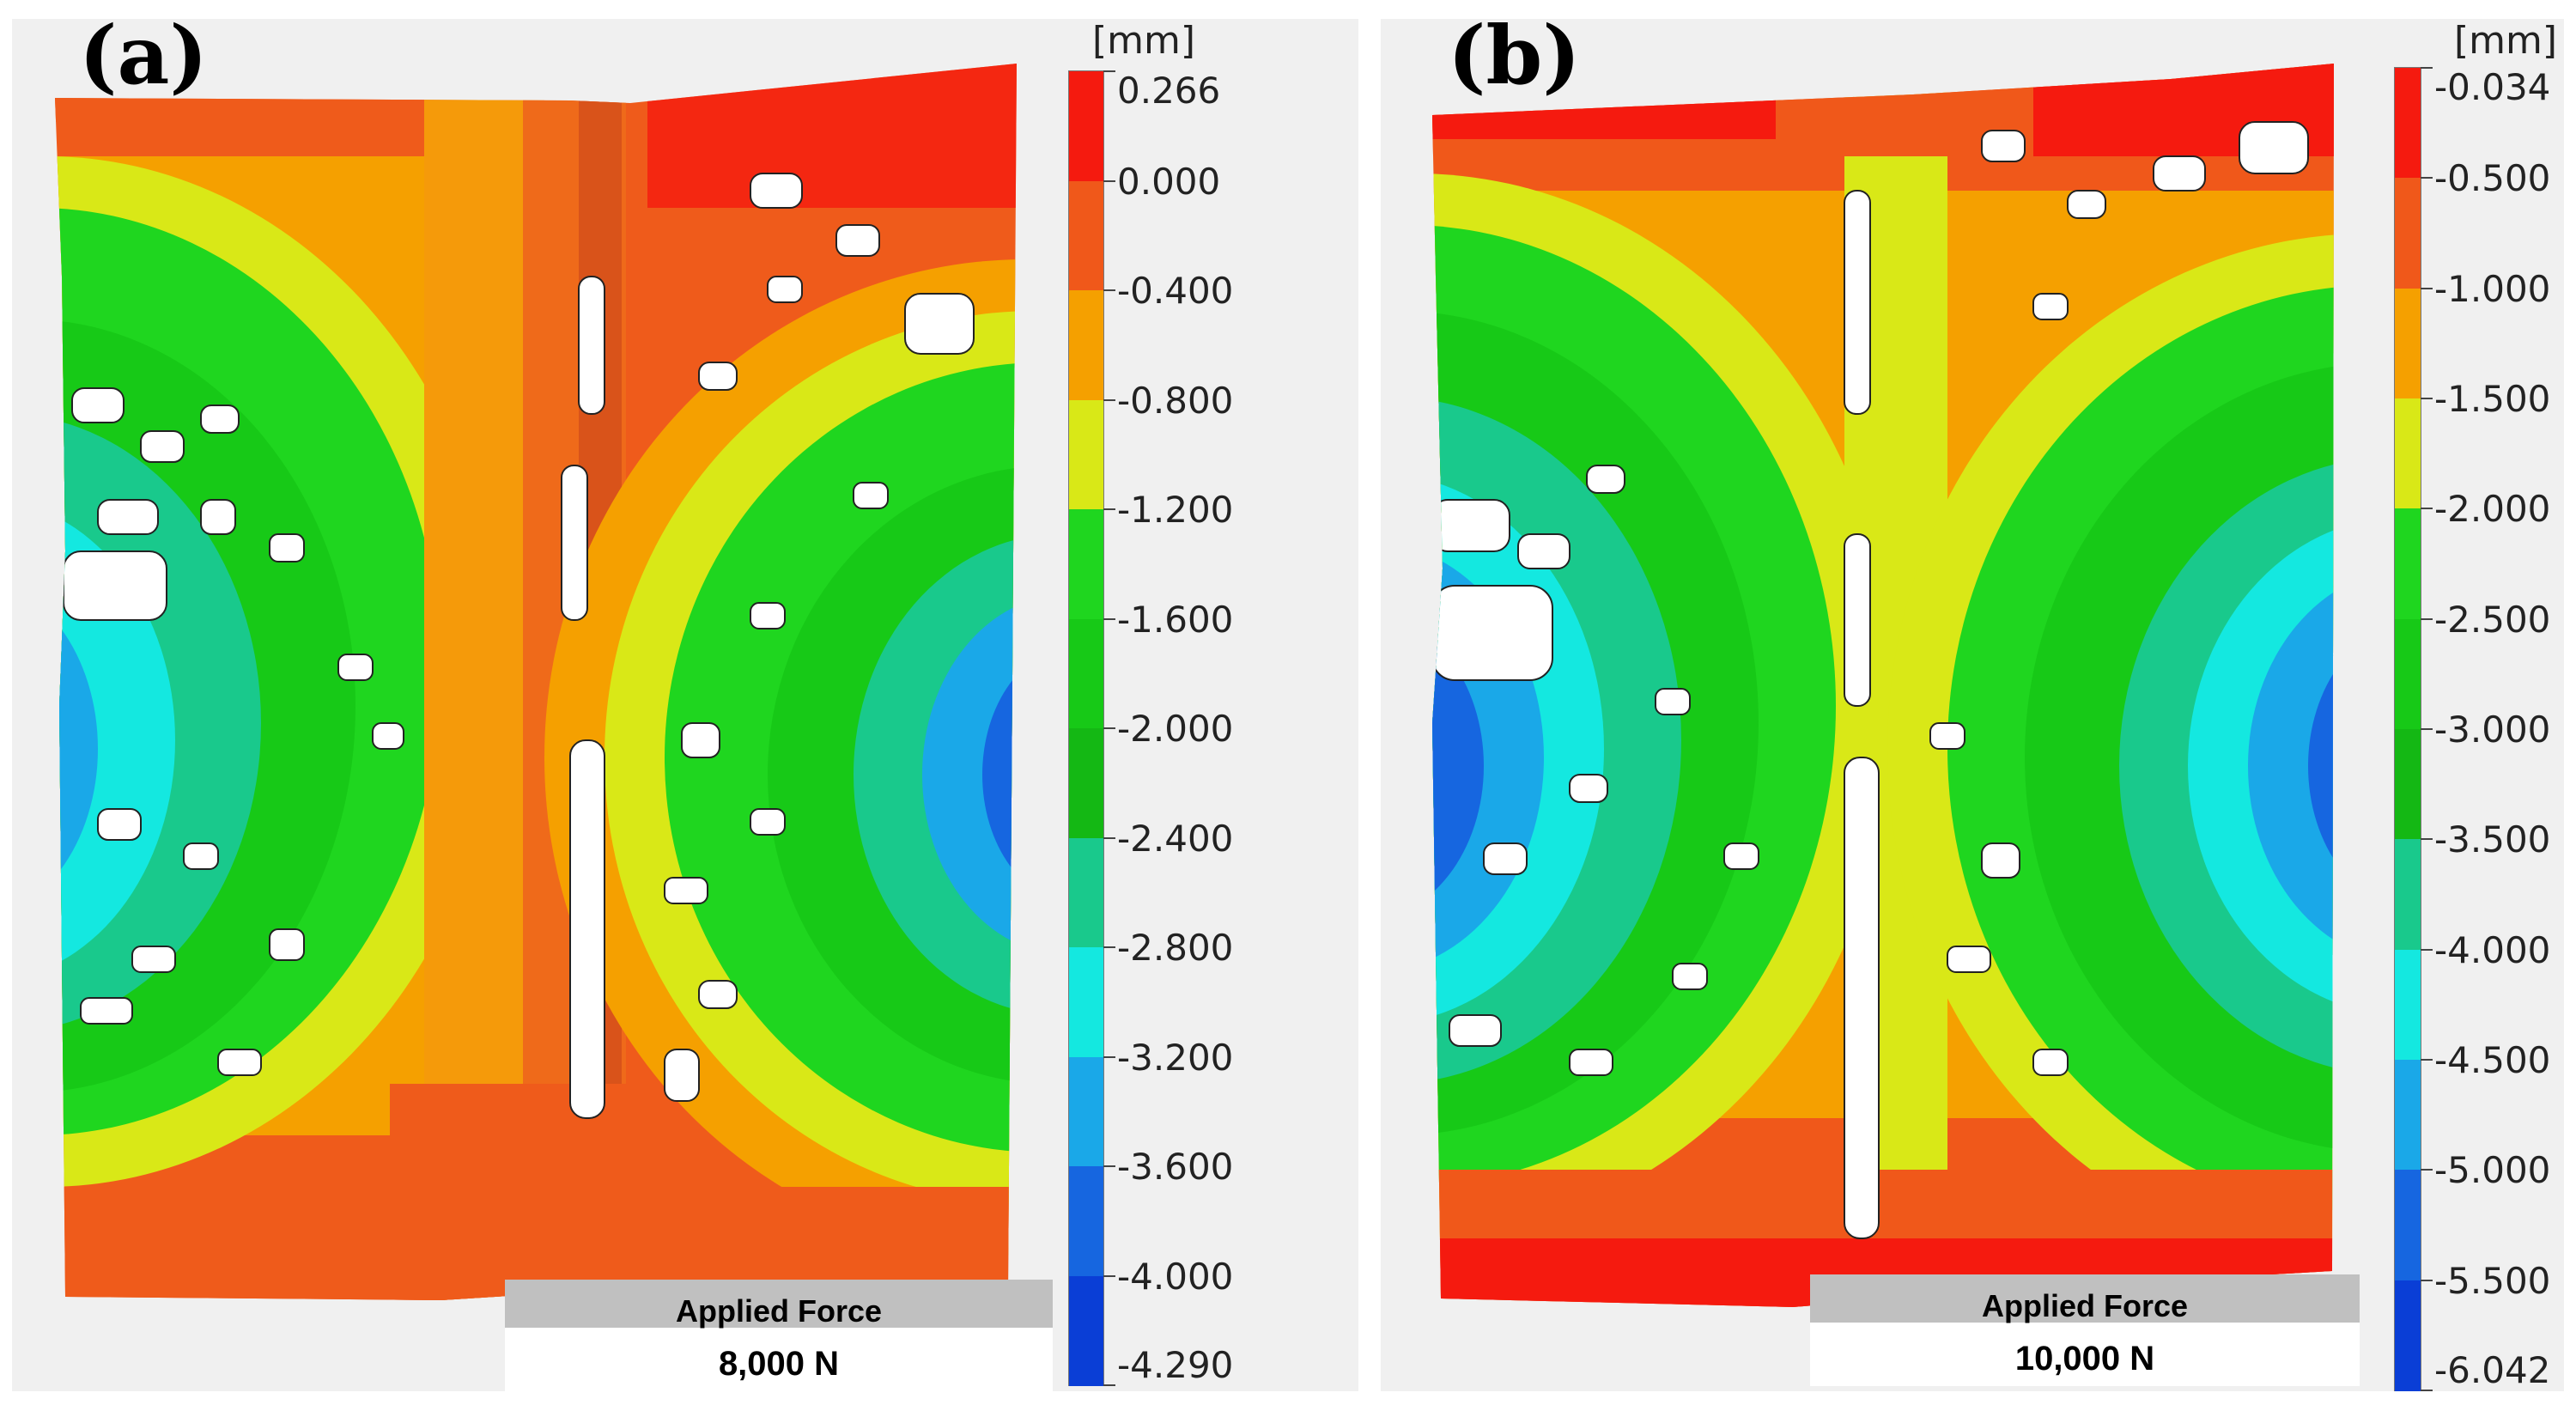 The width and height of the screenshot is (2576, 1411). What do you see at coordinates (1169, 91) in the screenshot?
I see `colorbar-tick-label: 0.266` at bounding box center [1169, 91].